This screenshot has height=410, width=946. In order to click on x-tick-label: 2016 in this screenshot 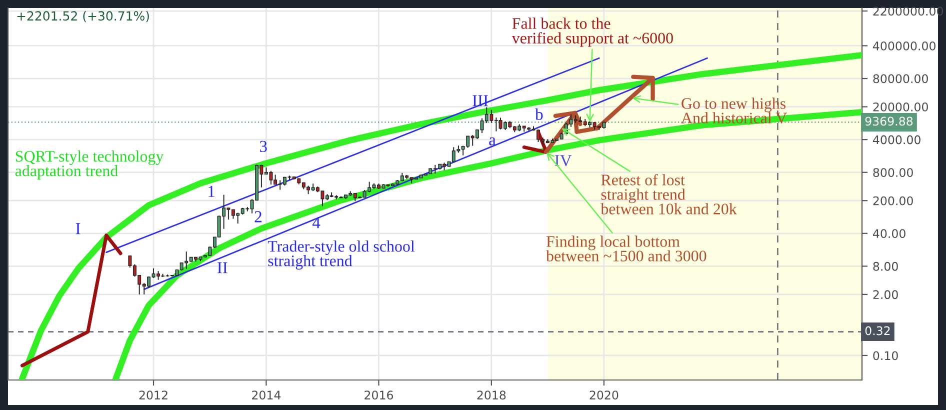, I will do `click(379, 395)`.